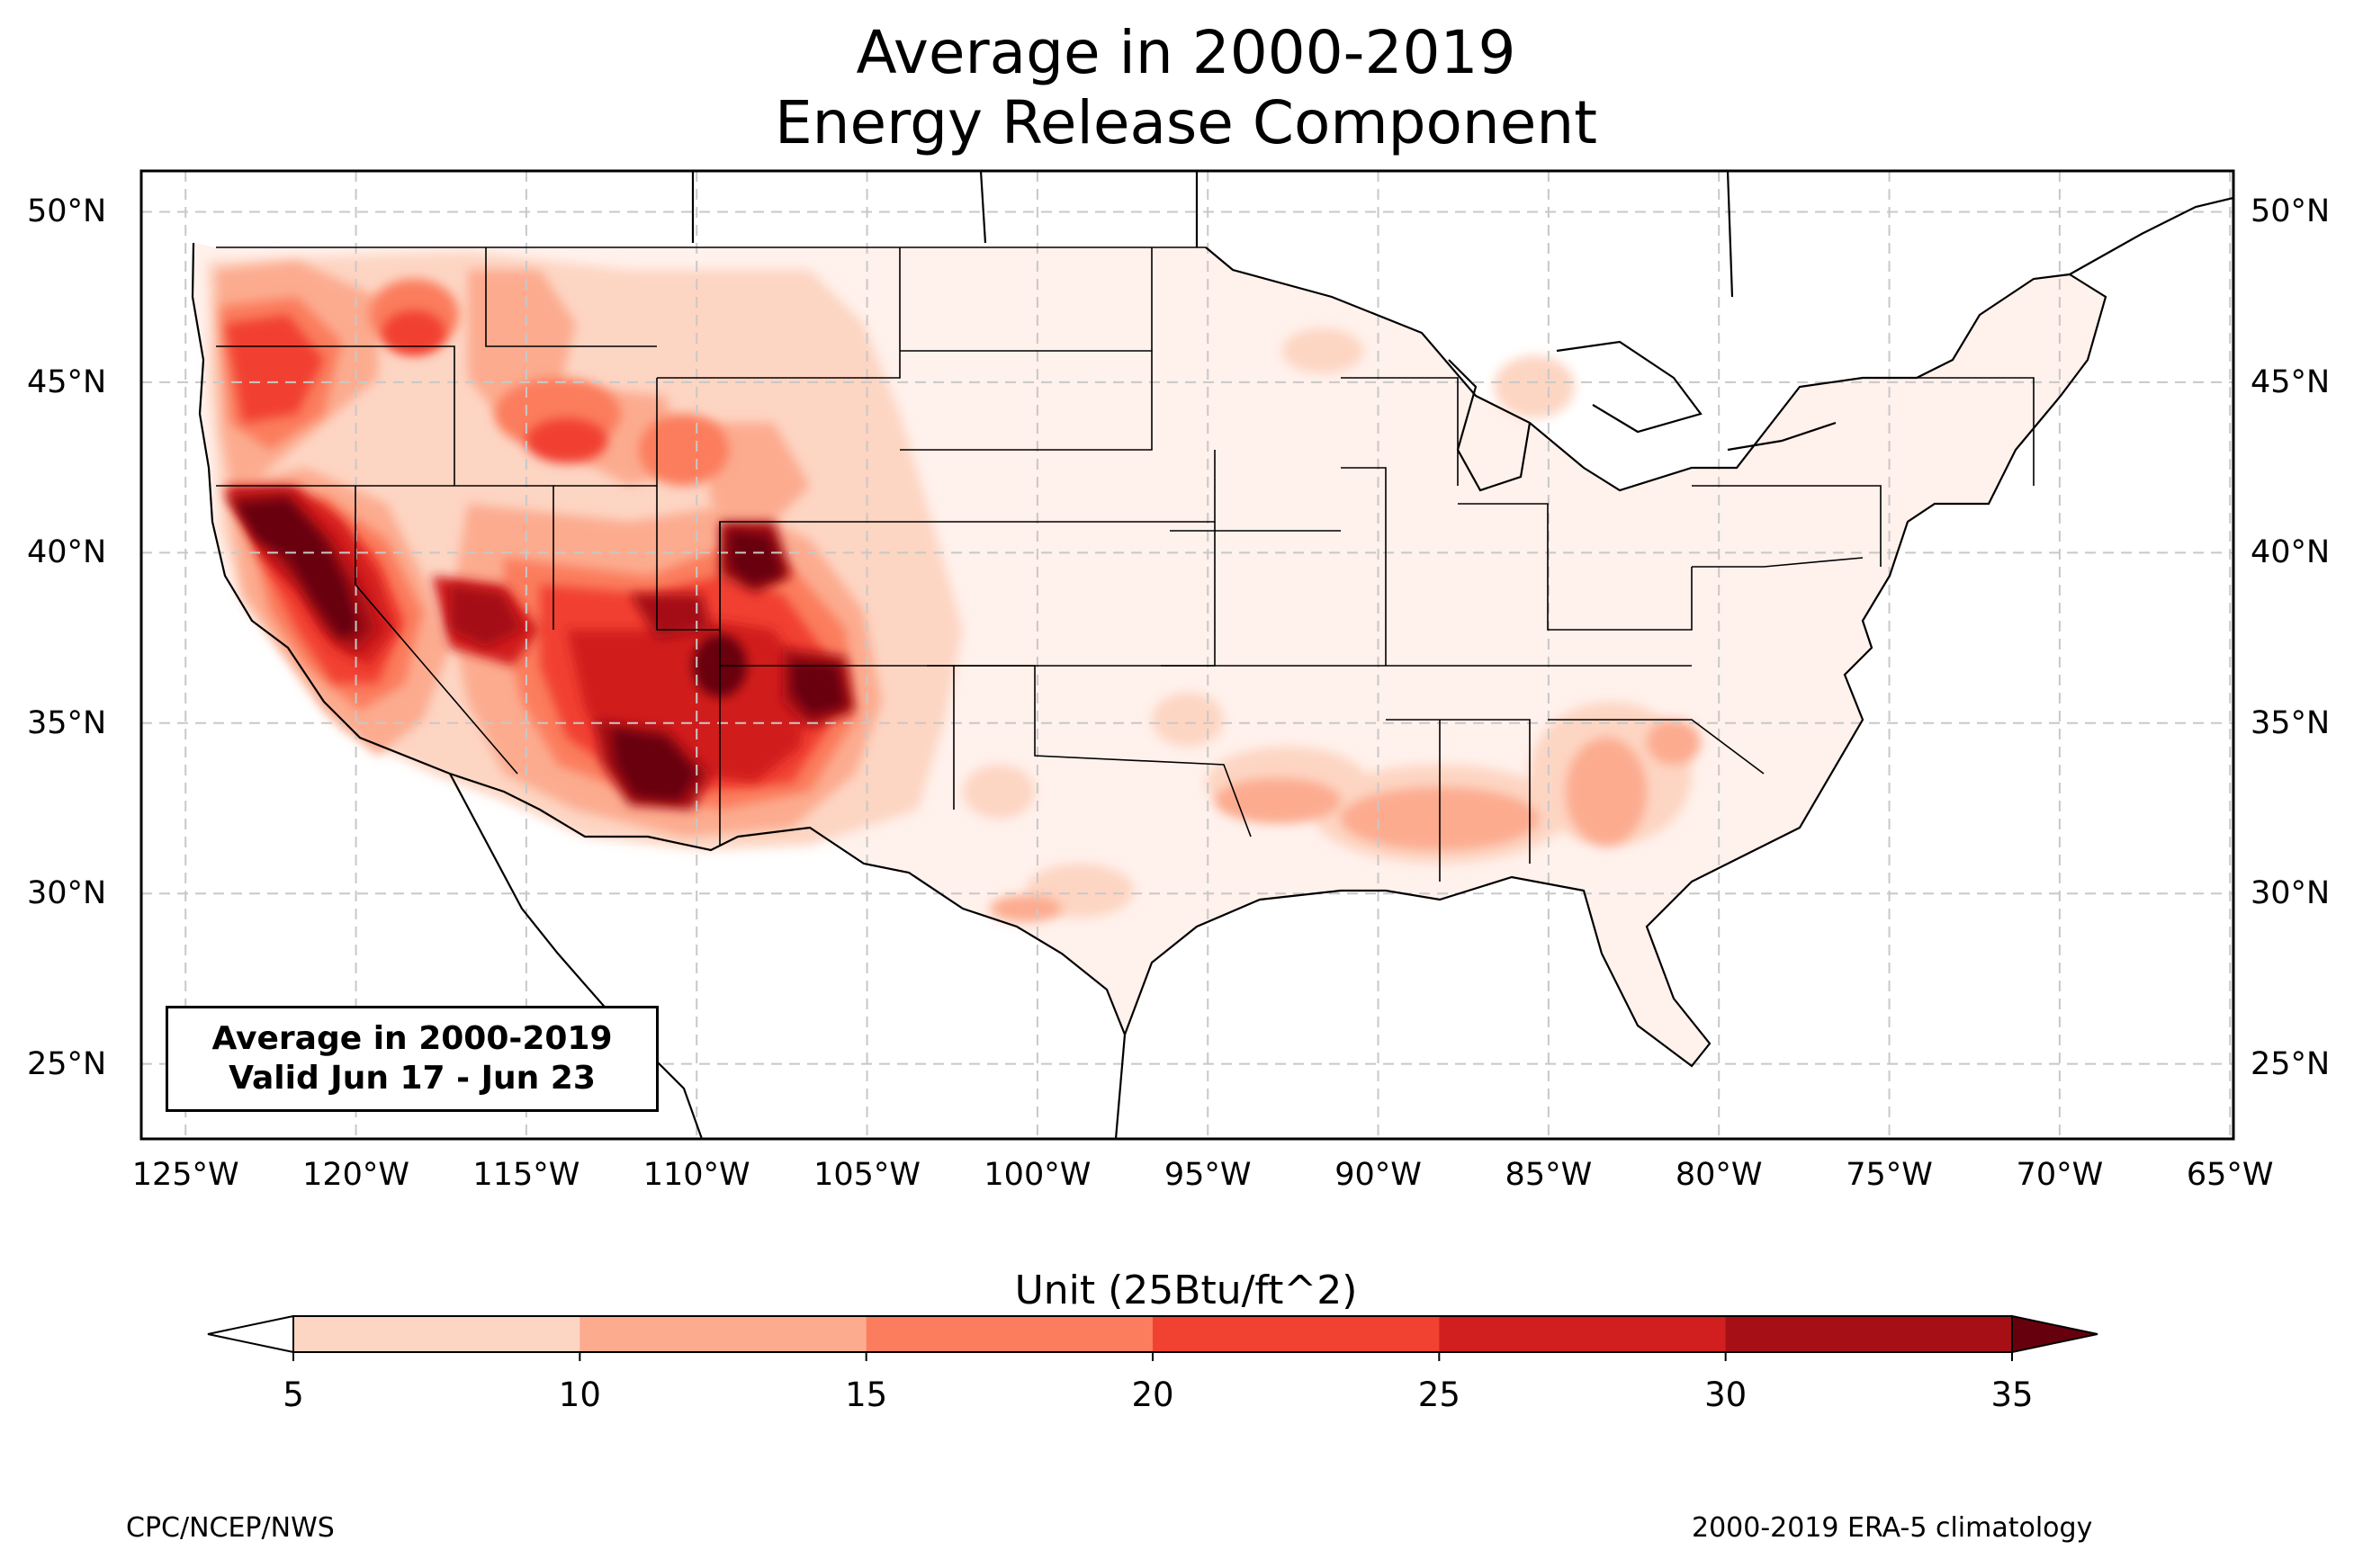 The height and width of the screenshot is (1568, 2372). I want to click on colorbar-tick-label: 35, so click(2012, 1394).